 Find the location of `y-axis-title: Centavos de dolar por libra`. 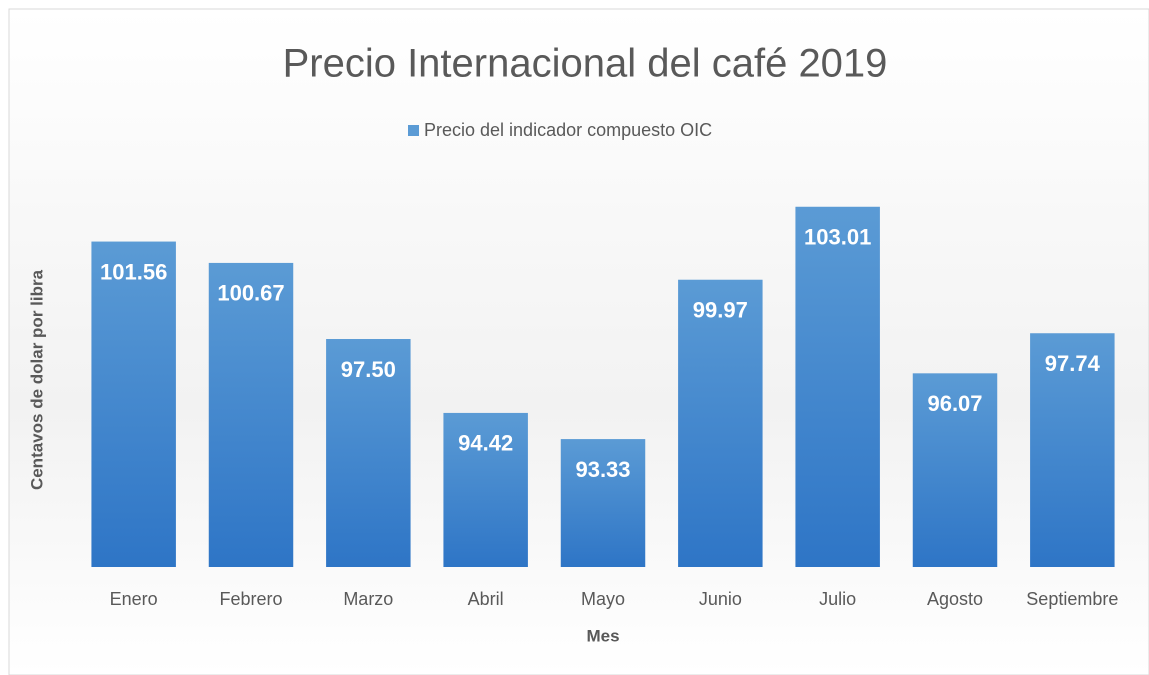

y-axis-title: Centavos de dolar por libra is located at coordinates (36, 379).